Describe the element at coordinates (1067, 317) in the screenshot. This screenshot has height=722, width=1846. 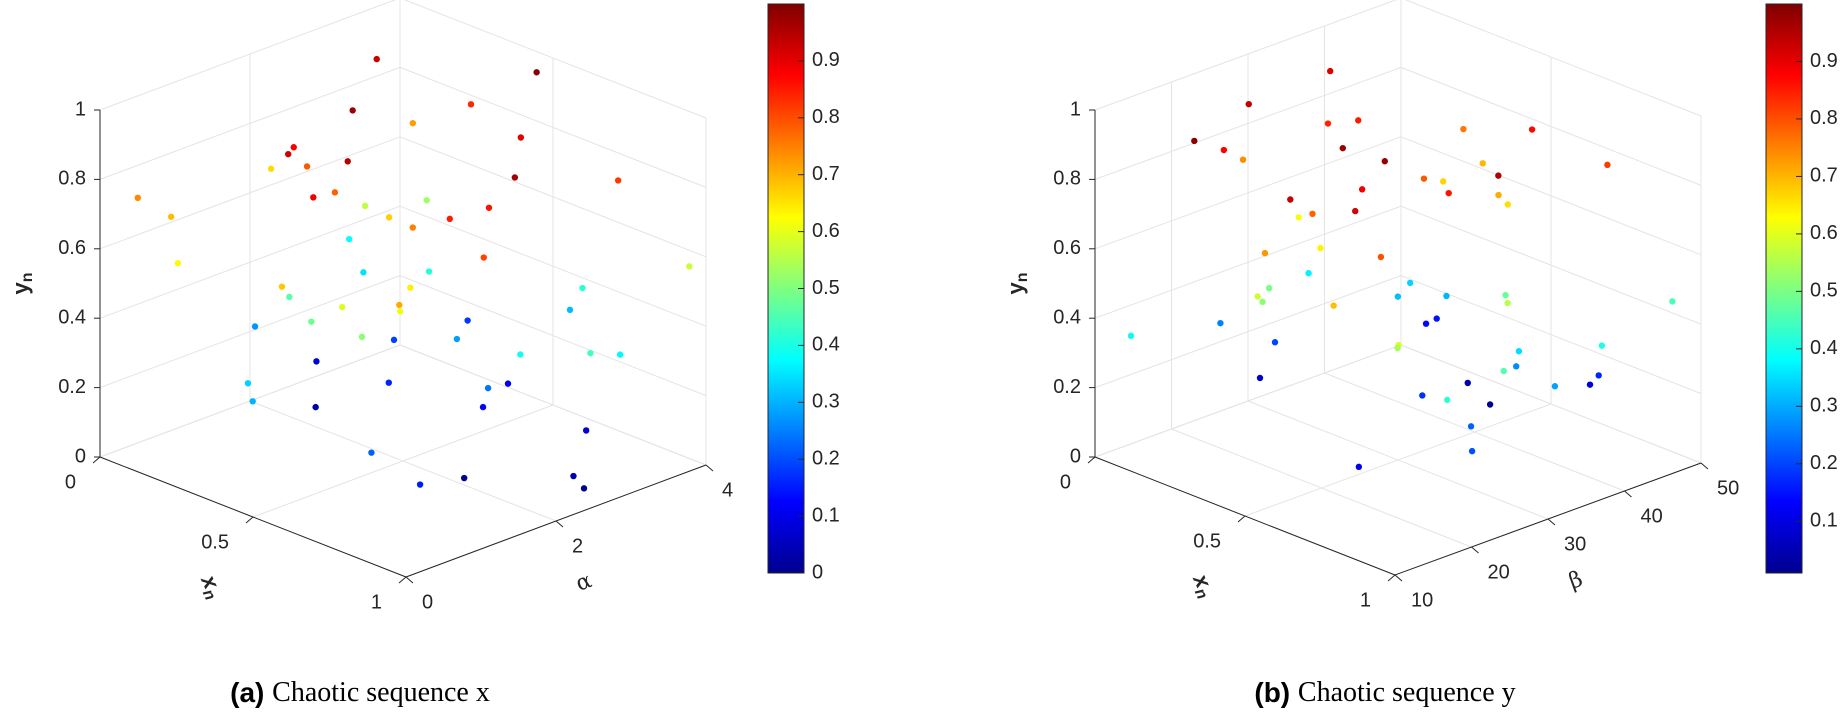
I see `z-tick-label: 0.4` at that location.